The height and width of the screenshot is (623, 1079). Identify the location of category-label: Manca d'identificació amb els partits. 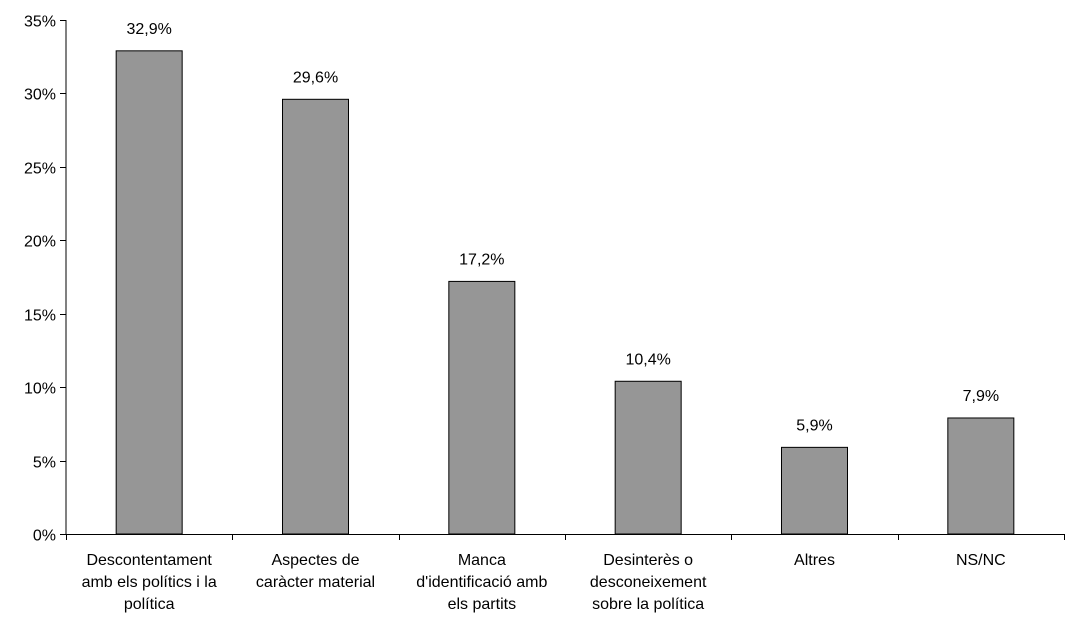
(481, 582).